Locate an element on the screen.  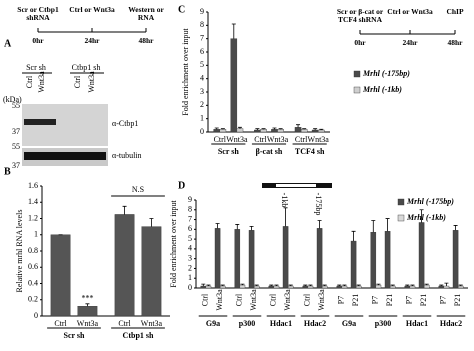
group-label: TCF4 sh is located at coordinates (310, 151).